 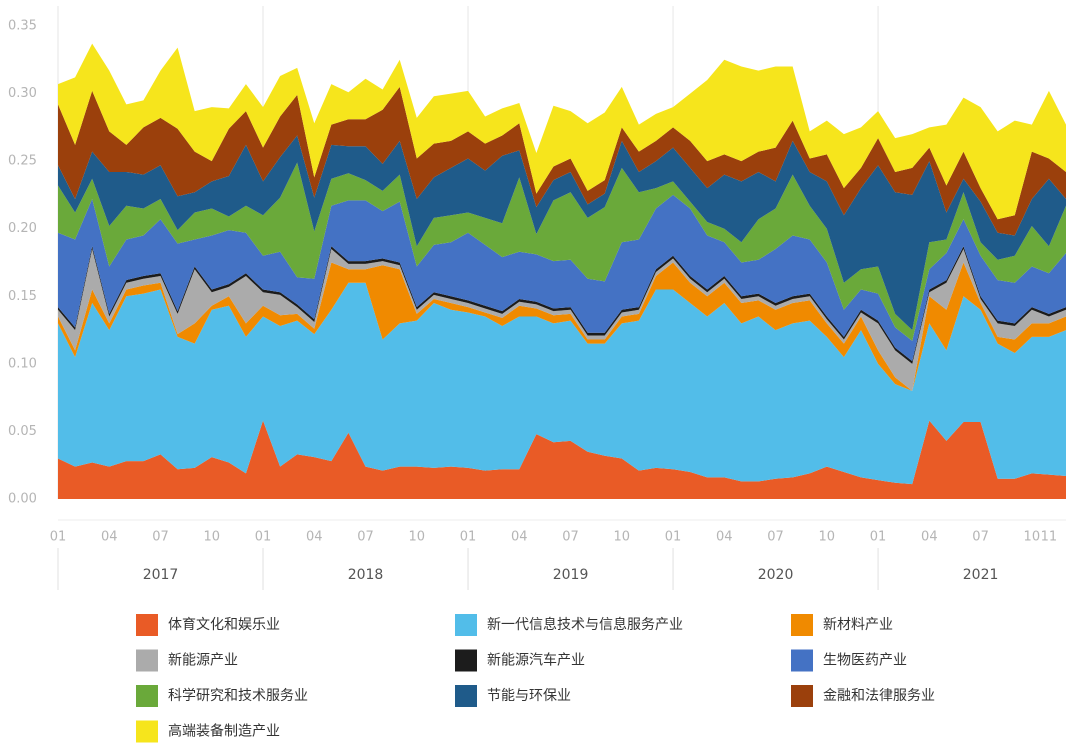 I want to click on y-tick-label: 0.00, so click(x=22, y=499).